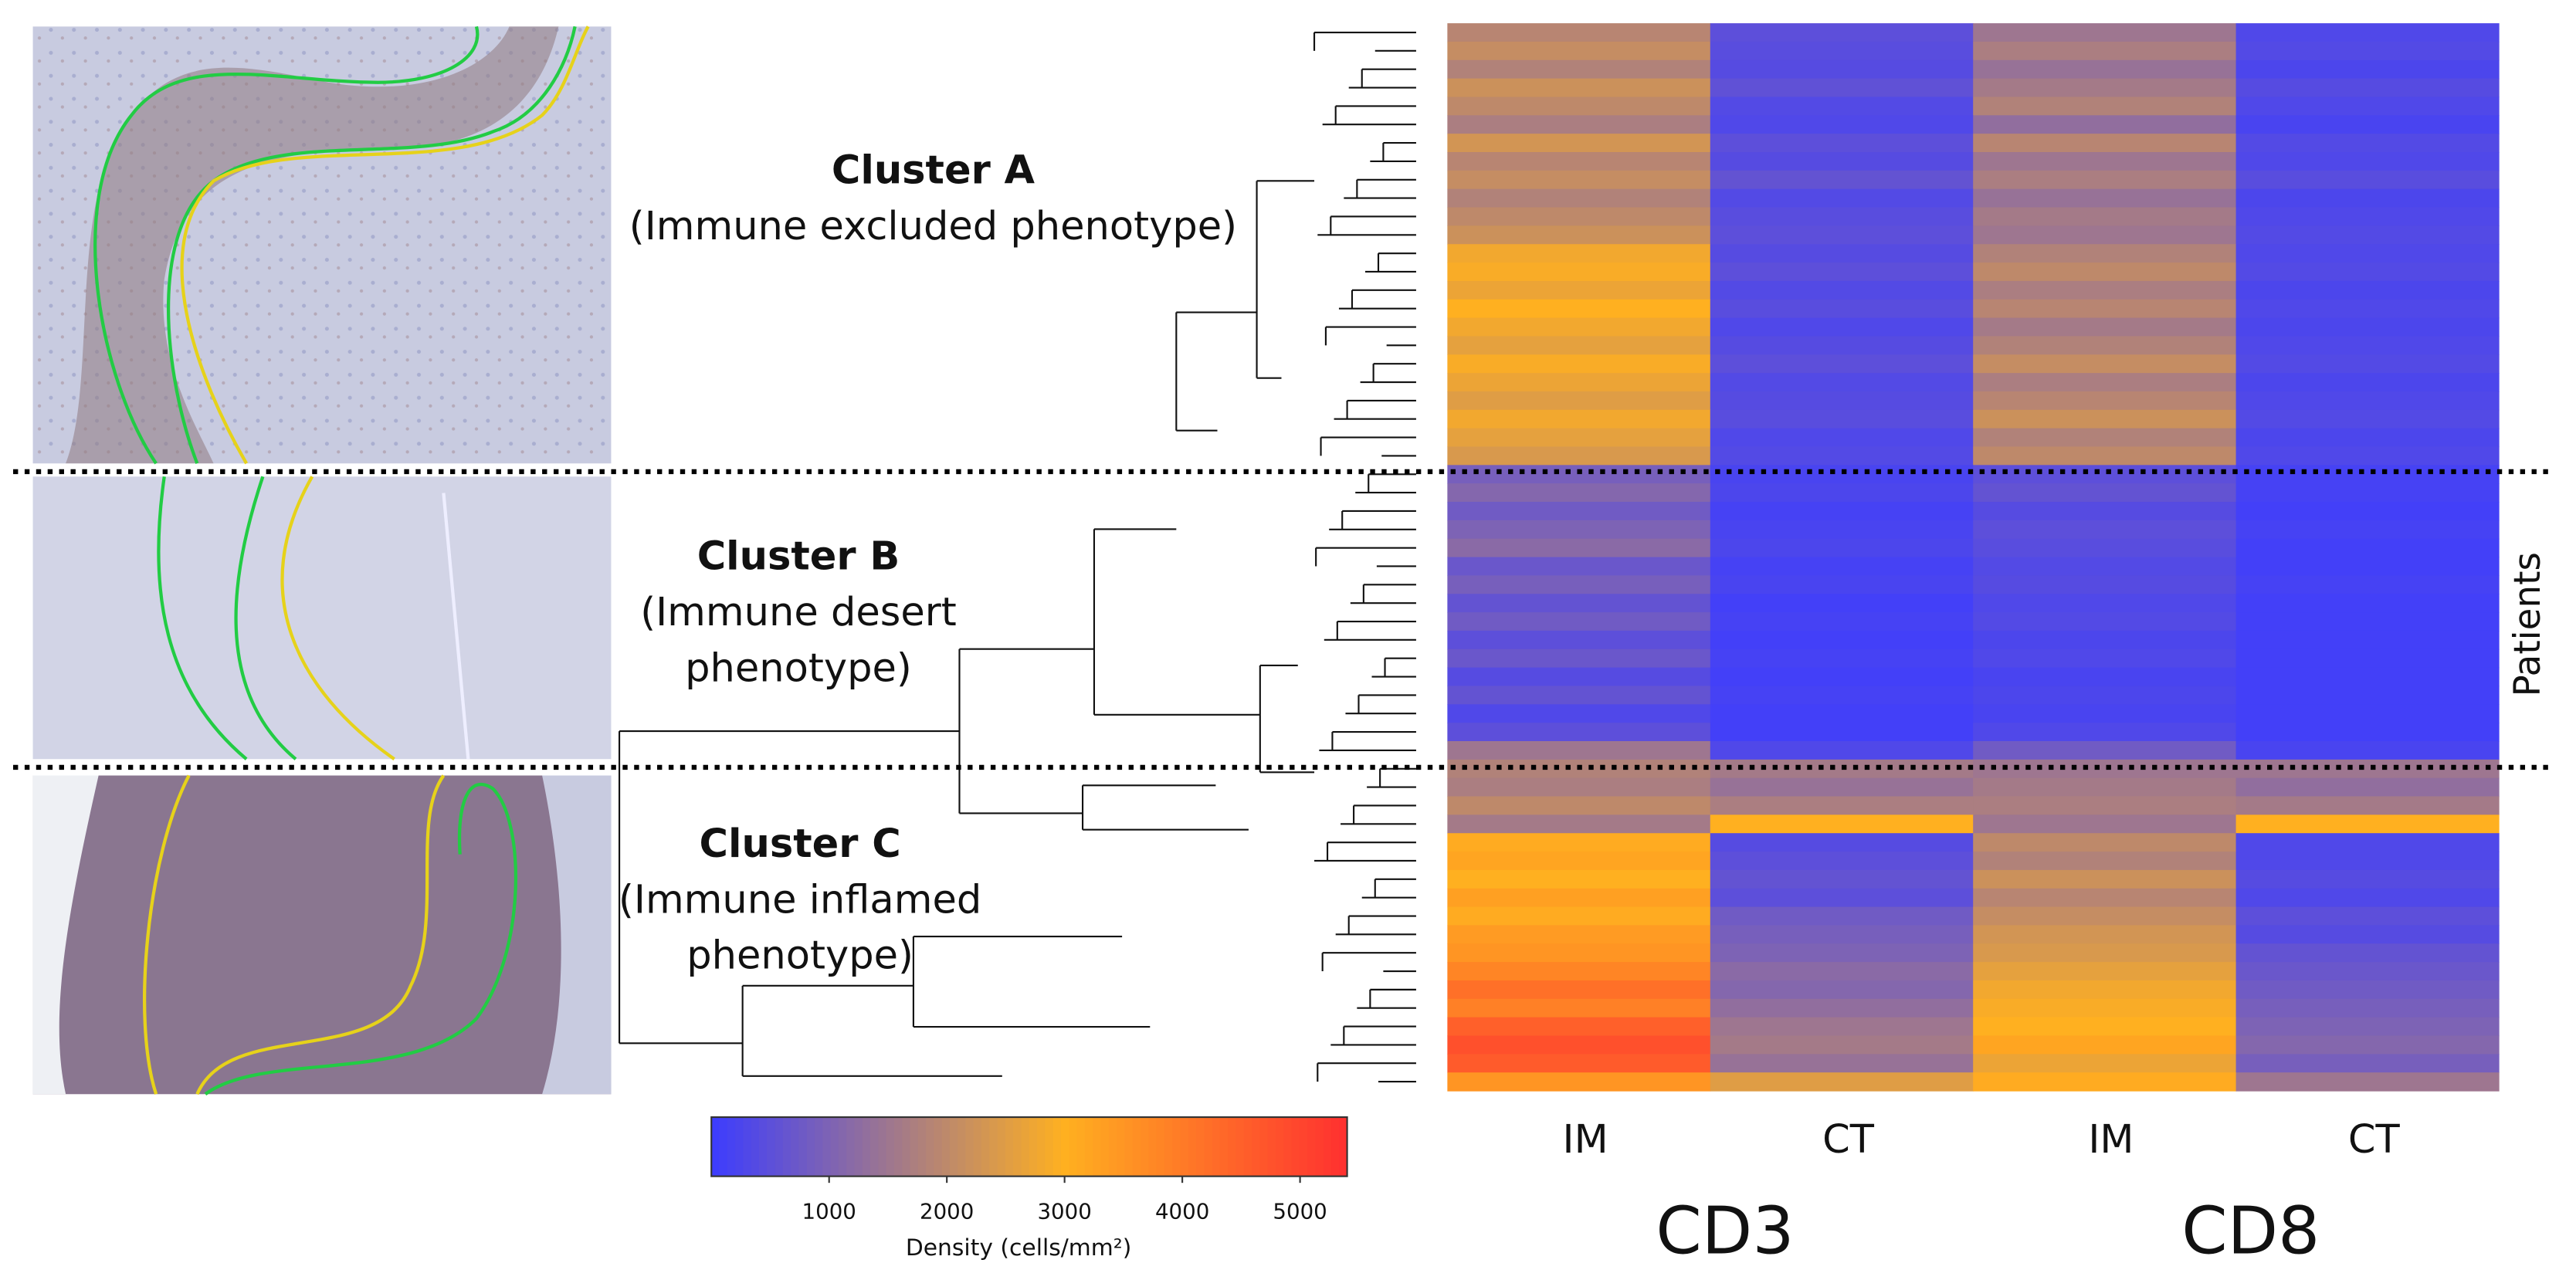 The height and width of the screenshot is (1280, 2576). I want to click on cluster-name: Cluster A, so click(933, 171).